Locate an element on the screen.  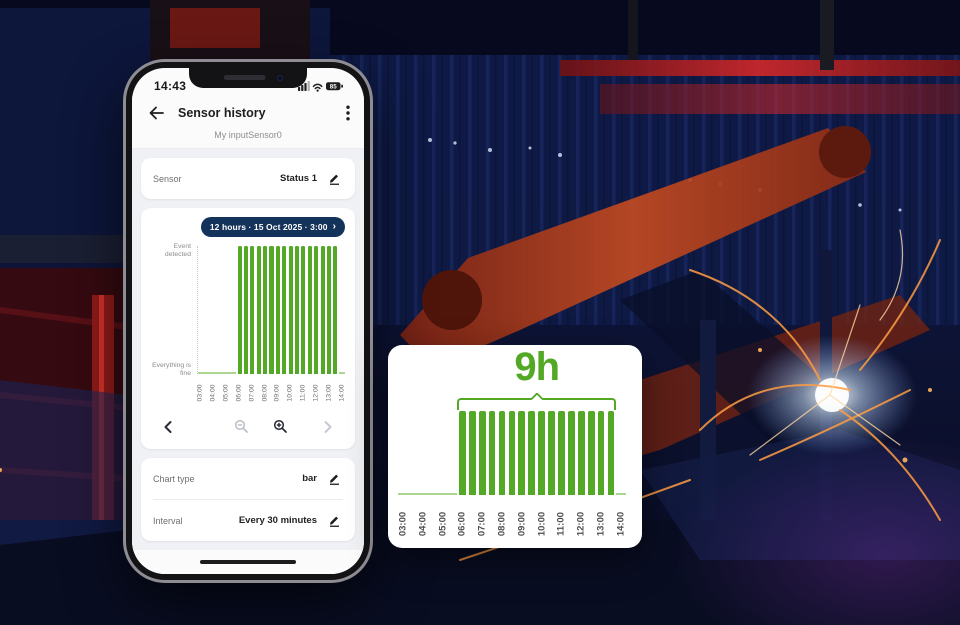
sensor-row-value: Status 1 is located at coordinates (298, 178).